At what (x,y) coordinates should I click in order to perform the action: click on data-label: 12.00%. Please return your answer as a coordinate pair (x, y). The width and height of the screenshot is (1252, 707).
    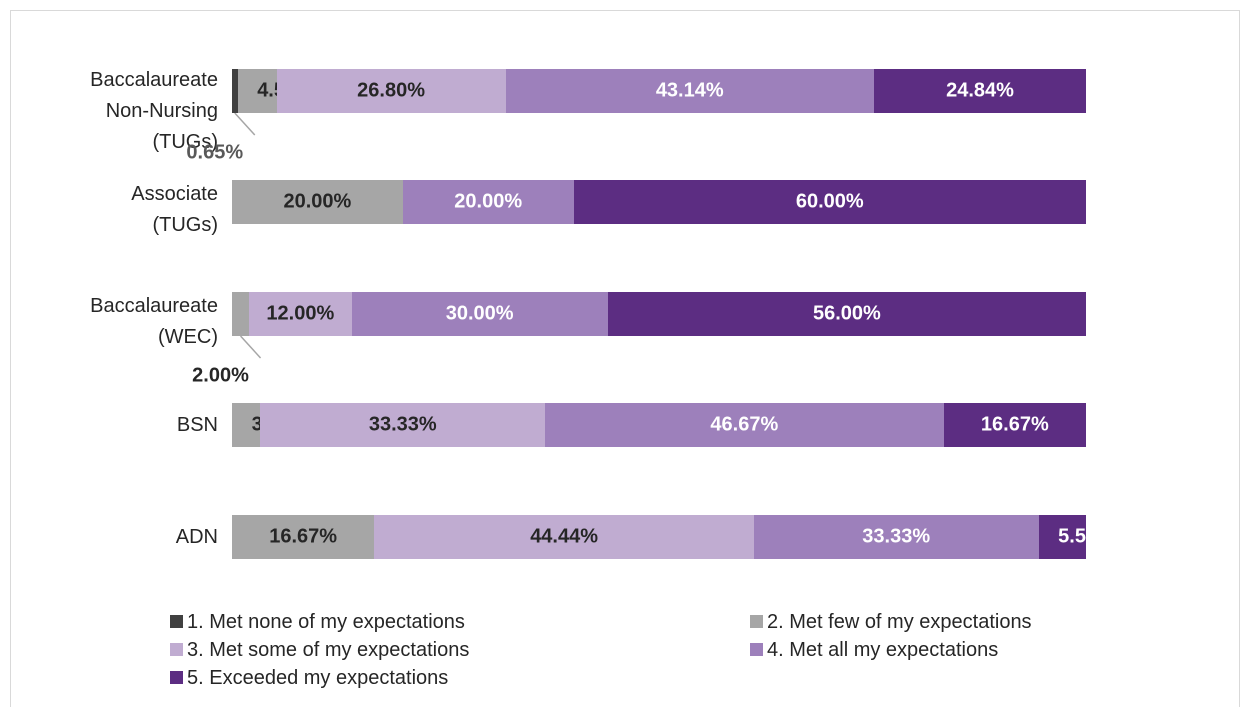
    Looking at the image, I should click on (300, 313).